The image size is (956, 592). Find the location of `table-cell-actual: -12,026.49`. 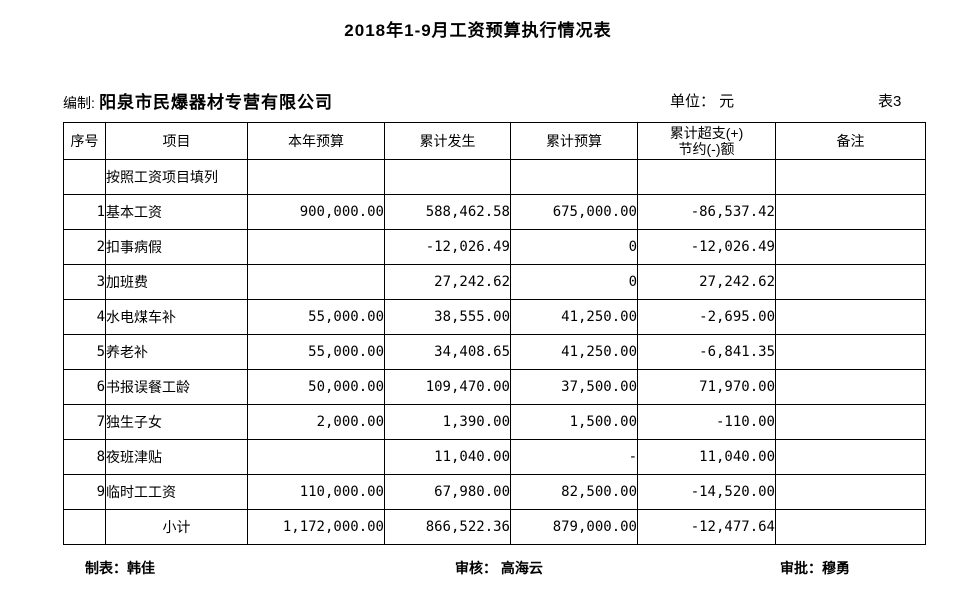

table-cell-actual: -12,026.49 is located at coordinates (447, 247).